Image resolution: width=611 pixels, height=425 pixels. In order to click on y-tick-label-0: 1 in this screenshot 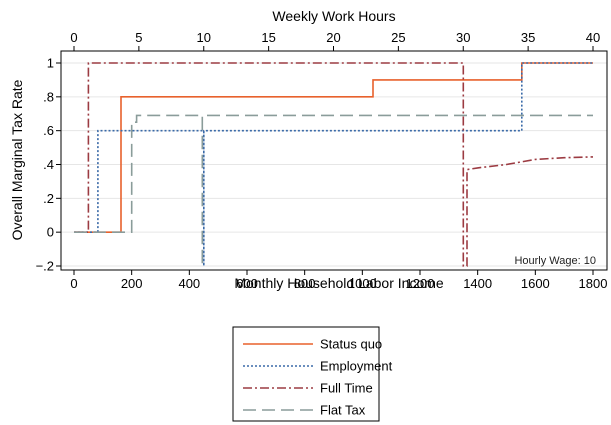, I will do `click(50, 63)`.